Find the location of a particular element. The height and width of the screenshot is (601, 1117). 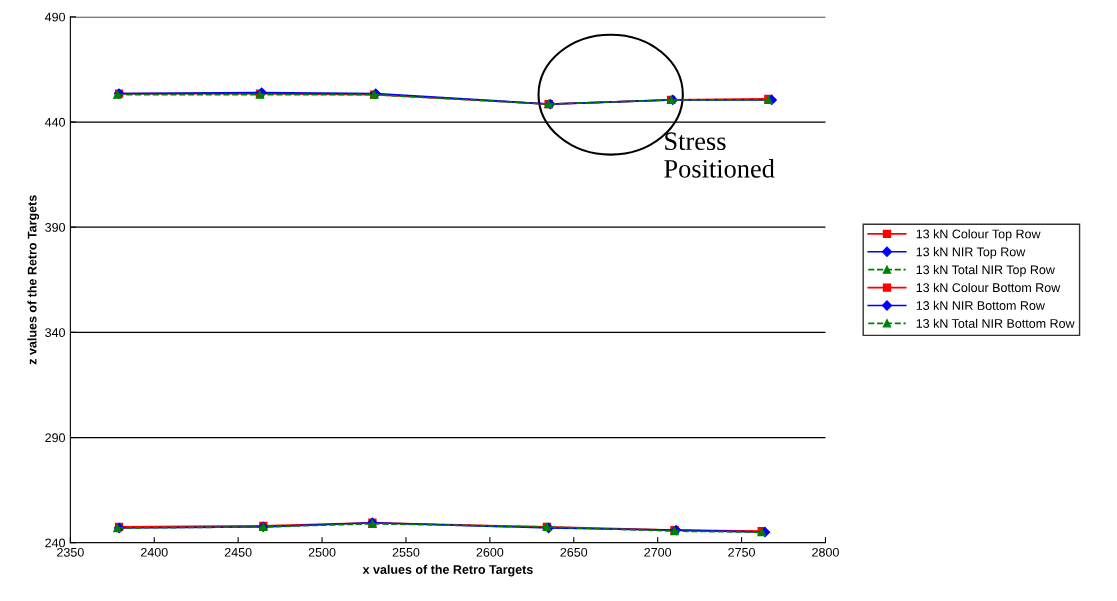

y-tick-label: 340 is located at coordinates (55, 333).